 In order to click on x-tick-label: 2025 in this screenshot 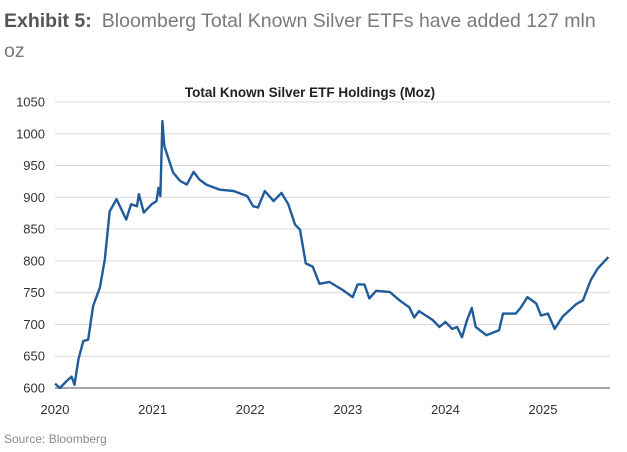, I will do `click(543, 409)`.